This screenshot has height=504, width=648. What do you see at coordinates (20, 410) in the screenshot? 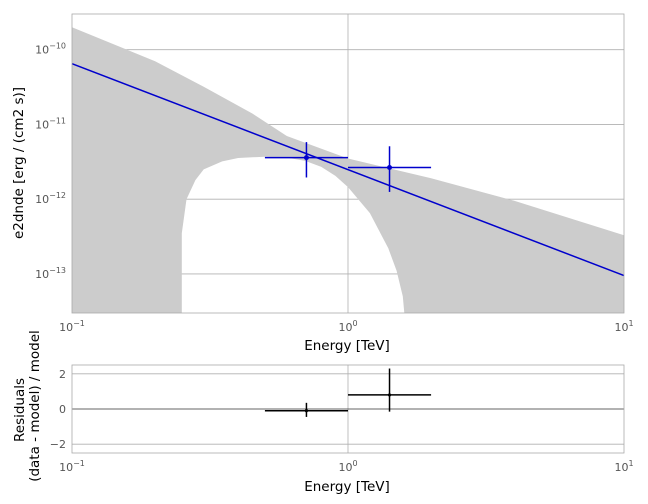
I see `residuals-y-axis-label-line1: Residuals` at bounding box center [20, 410].